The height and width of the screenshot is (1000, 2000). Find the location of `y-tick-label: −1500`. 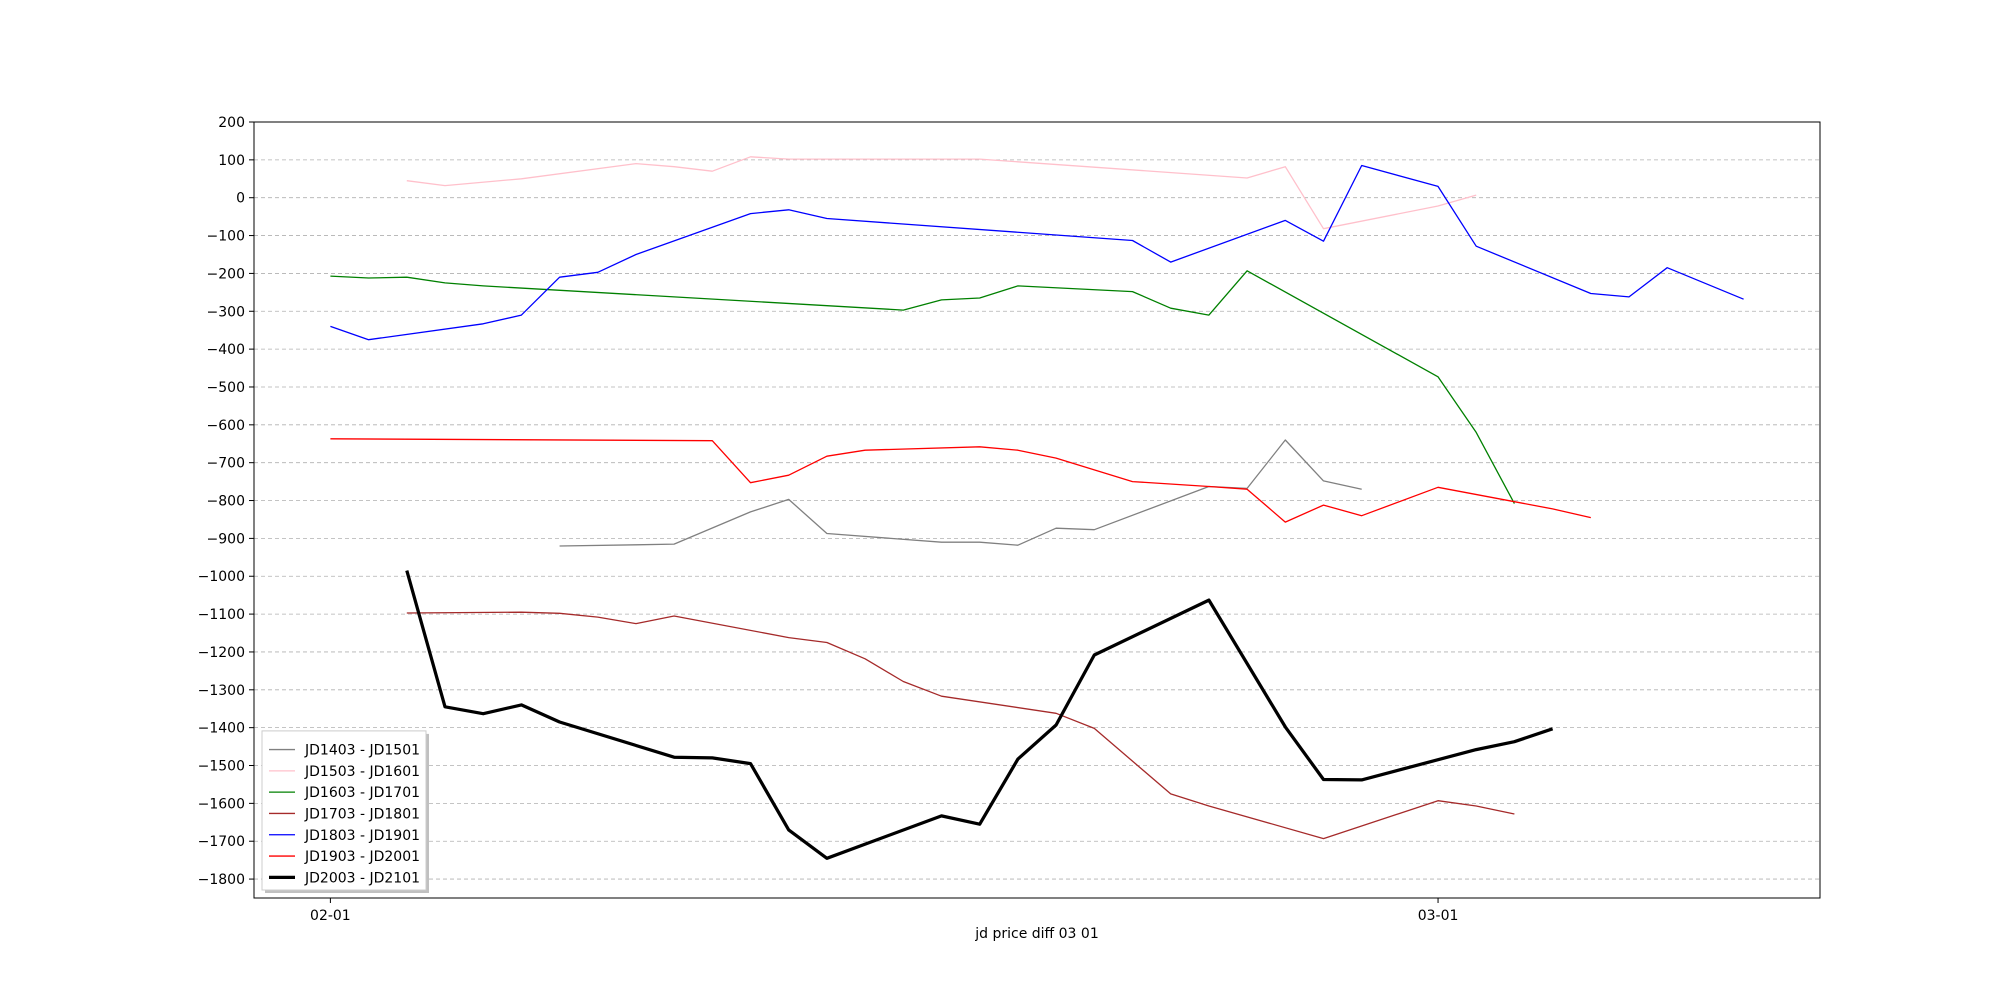

y-tick-label: −1500 is located at coordinates (221, 767).